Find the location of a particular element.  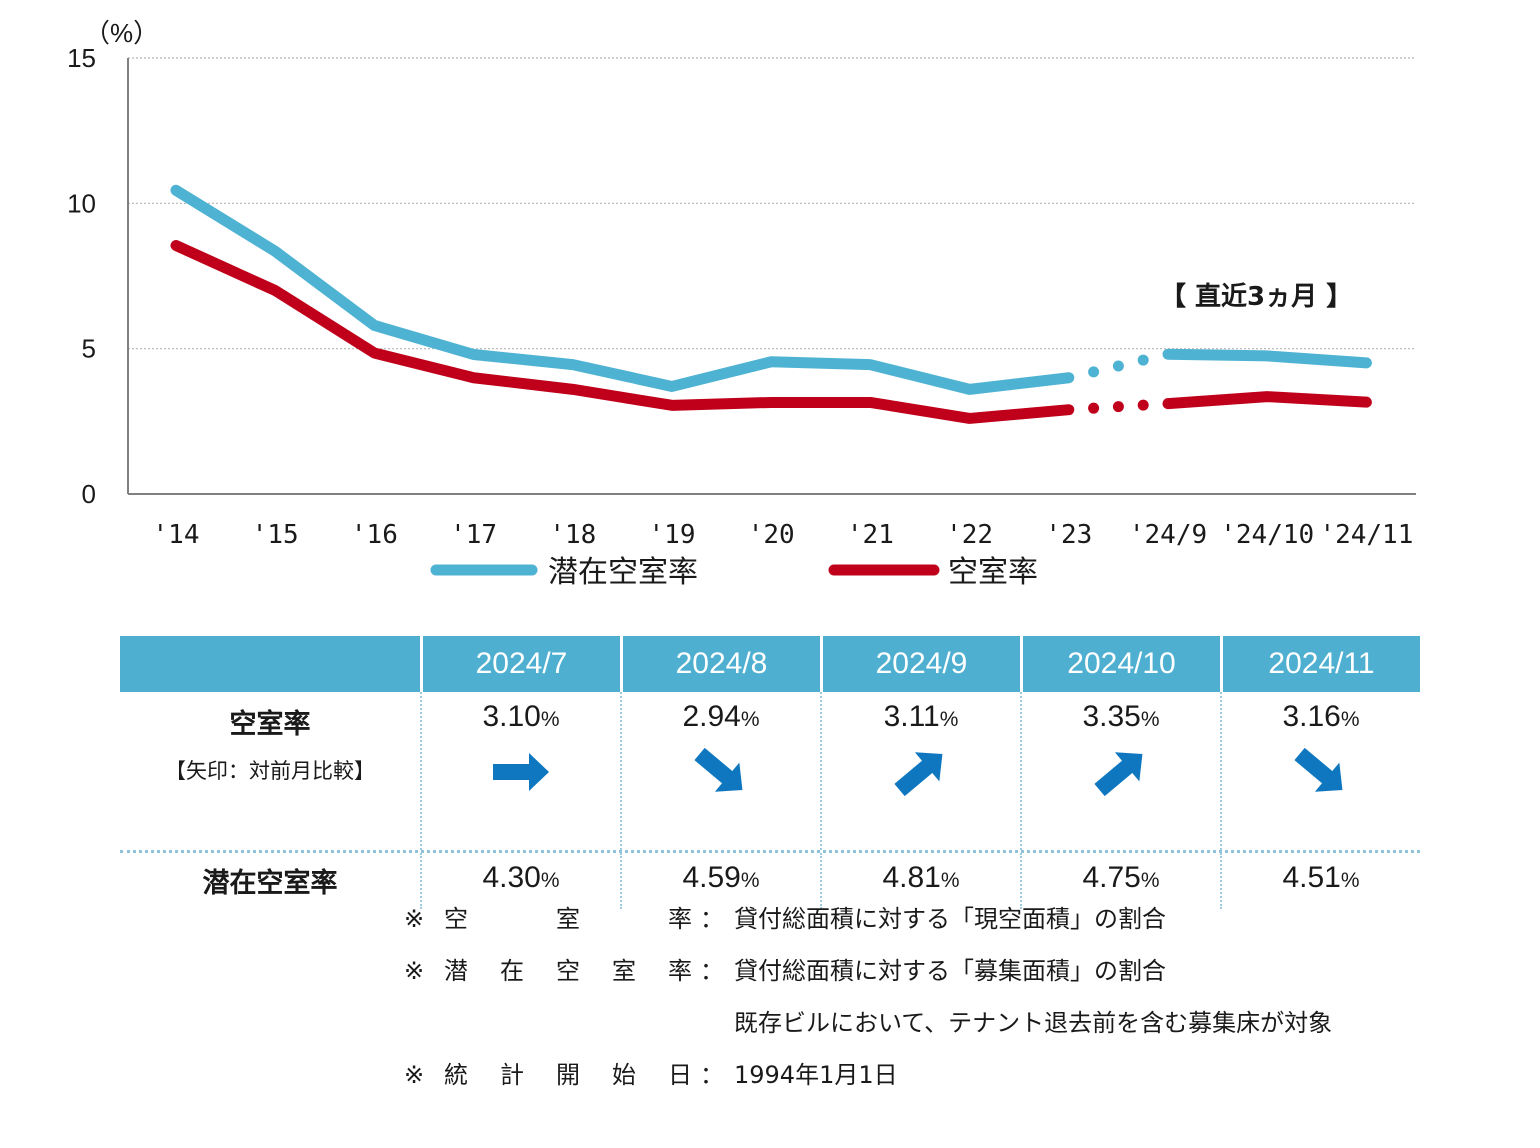

y-tick-label: 15 is located at coordinates (81, 58).